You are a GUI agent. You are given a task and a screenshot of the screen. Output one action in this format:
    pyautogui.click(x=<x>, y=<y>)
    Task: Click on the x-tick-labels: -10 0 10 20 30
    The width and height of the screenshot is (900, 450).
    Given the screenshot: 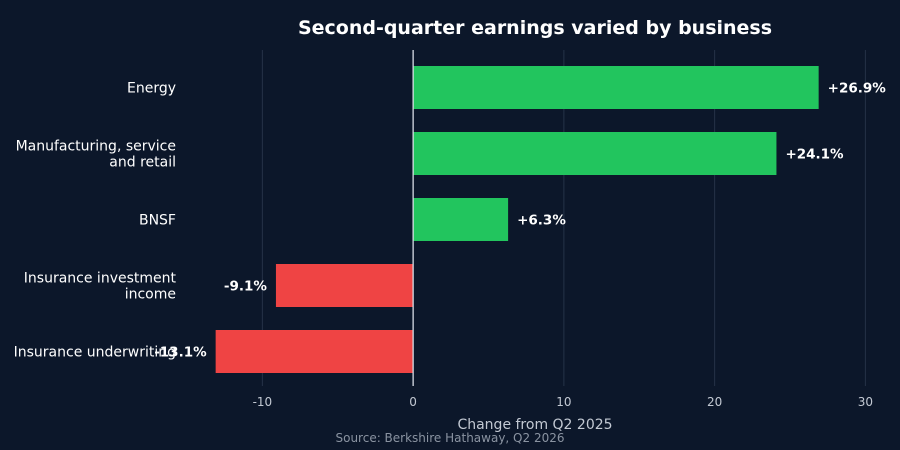 What is the action you would take?
    pyautogui.click(x=563, y=402)
    